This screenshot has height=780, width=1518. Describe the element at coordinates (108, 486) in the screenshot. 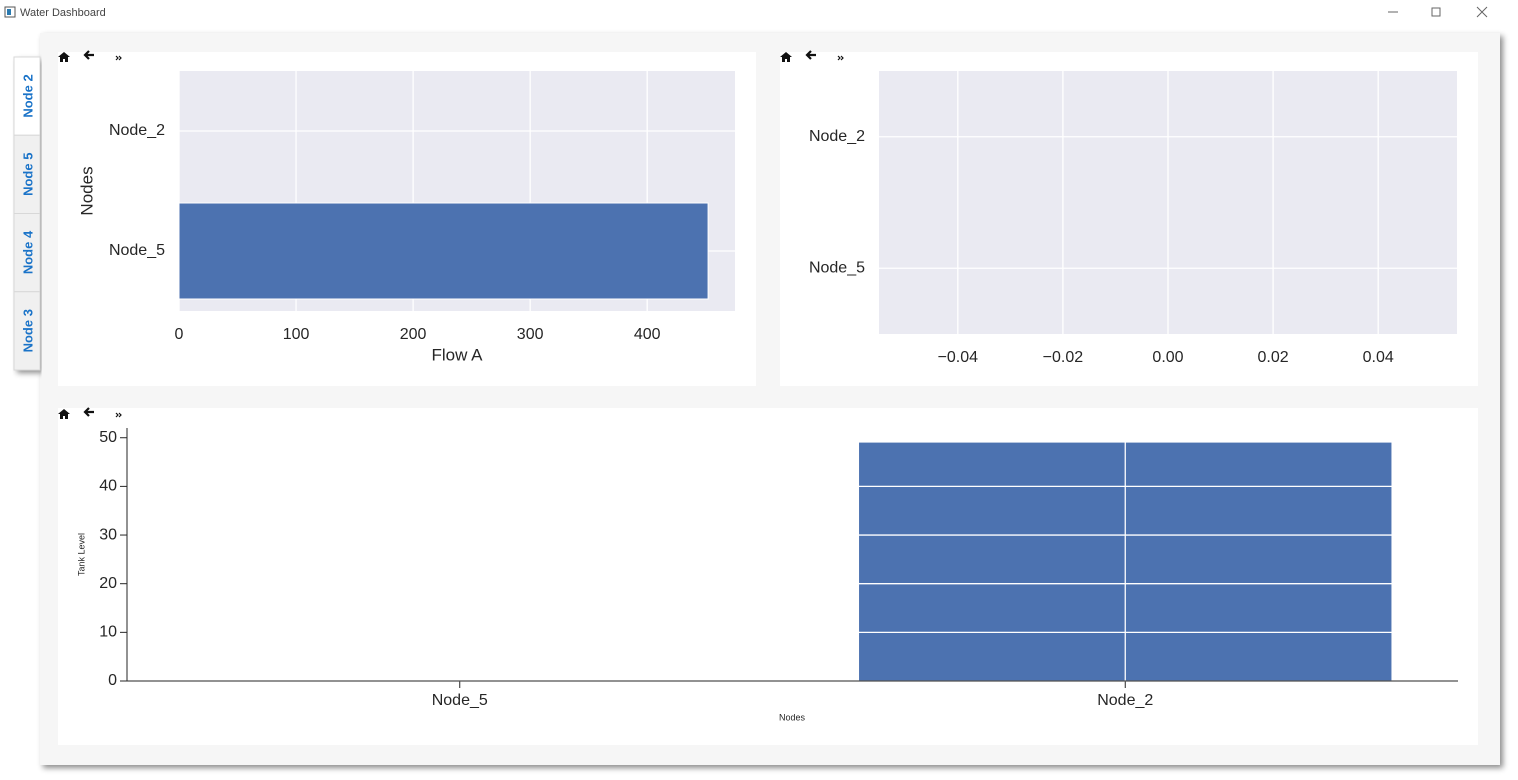

I see `y-tick-label: 40` at that location.